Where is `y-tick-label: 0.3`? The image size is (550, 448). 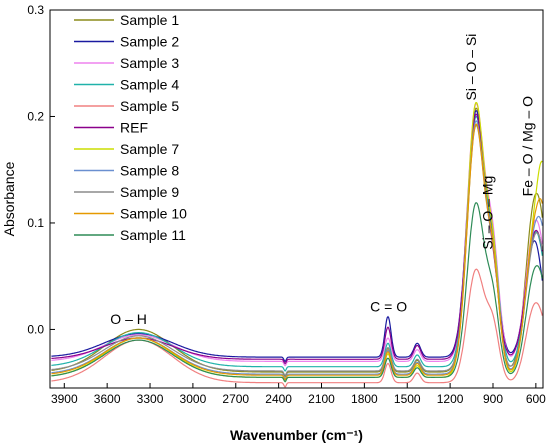 y-tick-label: 0.3 is located at coordinates (35, 10).